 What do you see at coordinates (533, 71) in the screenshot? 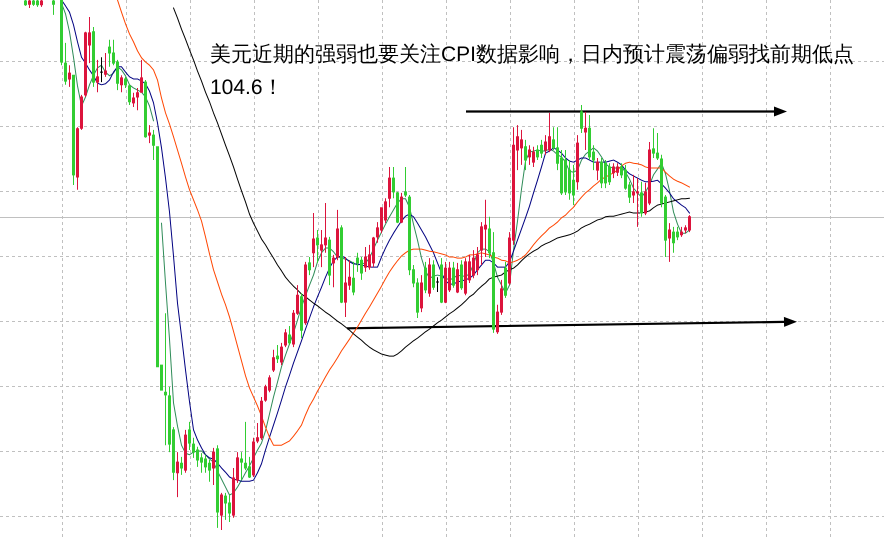
I see `annotation: 美元近期的强弱也要关注CPI数据影响，日内预计震荡偏弱找前期低点104.6！` at bounding box center [533, 71].